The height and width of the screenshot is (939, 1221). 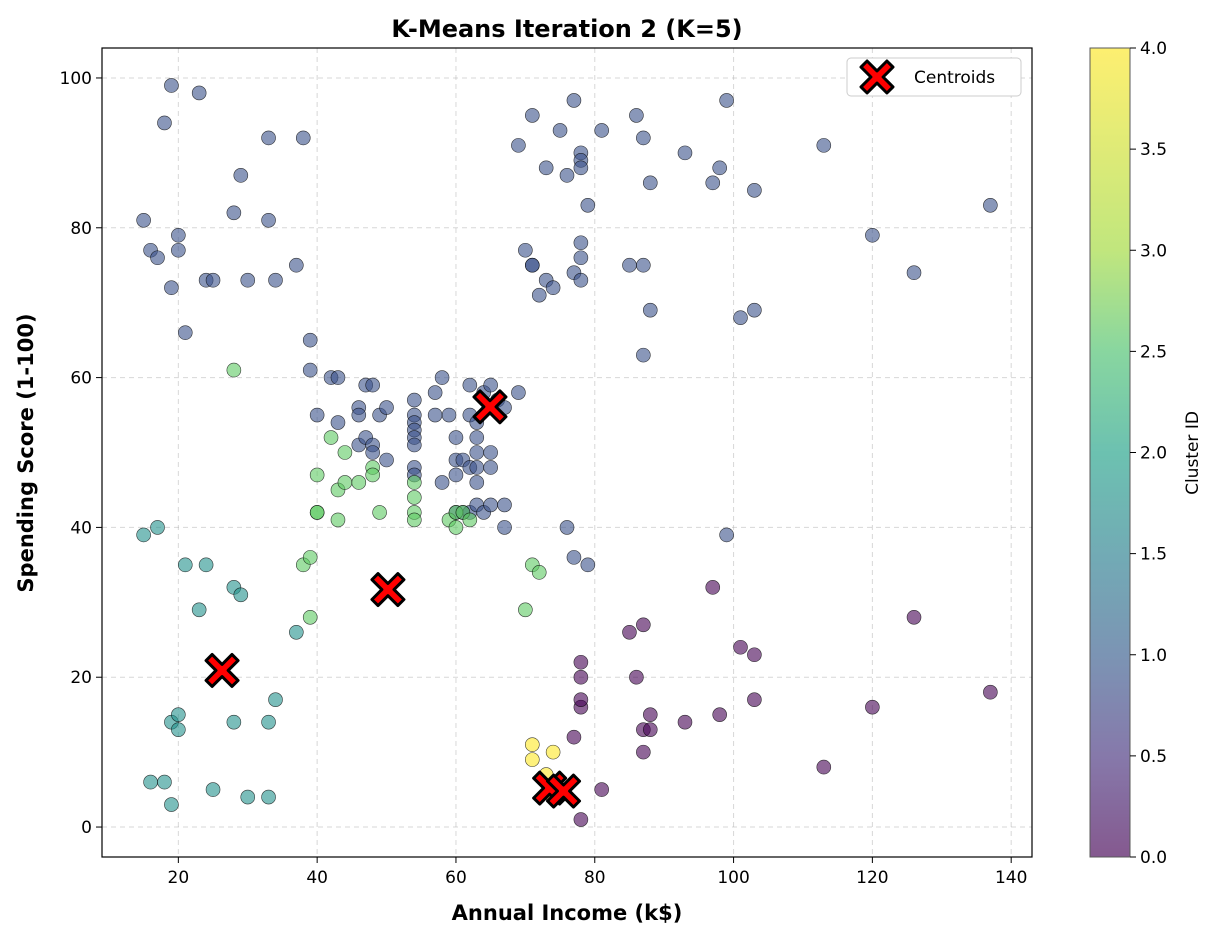 What do you see at coordinates (1153, 454) in the screenshot?
I see `colorbar-tick-label: 2.0` at bounding box center [1153, 454].